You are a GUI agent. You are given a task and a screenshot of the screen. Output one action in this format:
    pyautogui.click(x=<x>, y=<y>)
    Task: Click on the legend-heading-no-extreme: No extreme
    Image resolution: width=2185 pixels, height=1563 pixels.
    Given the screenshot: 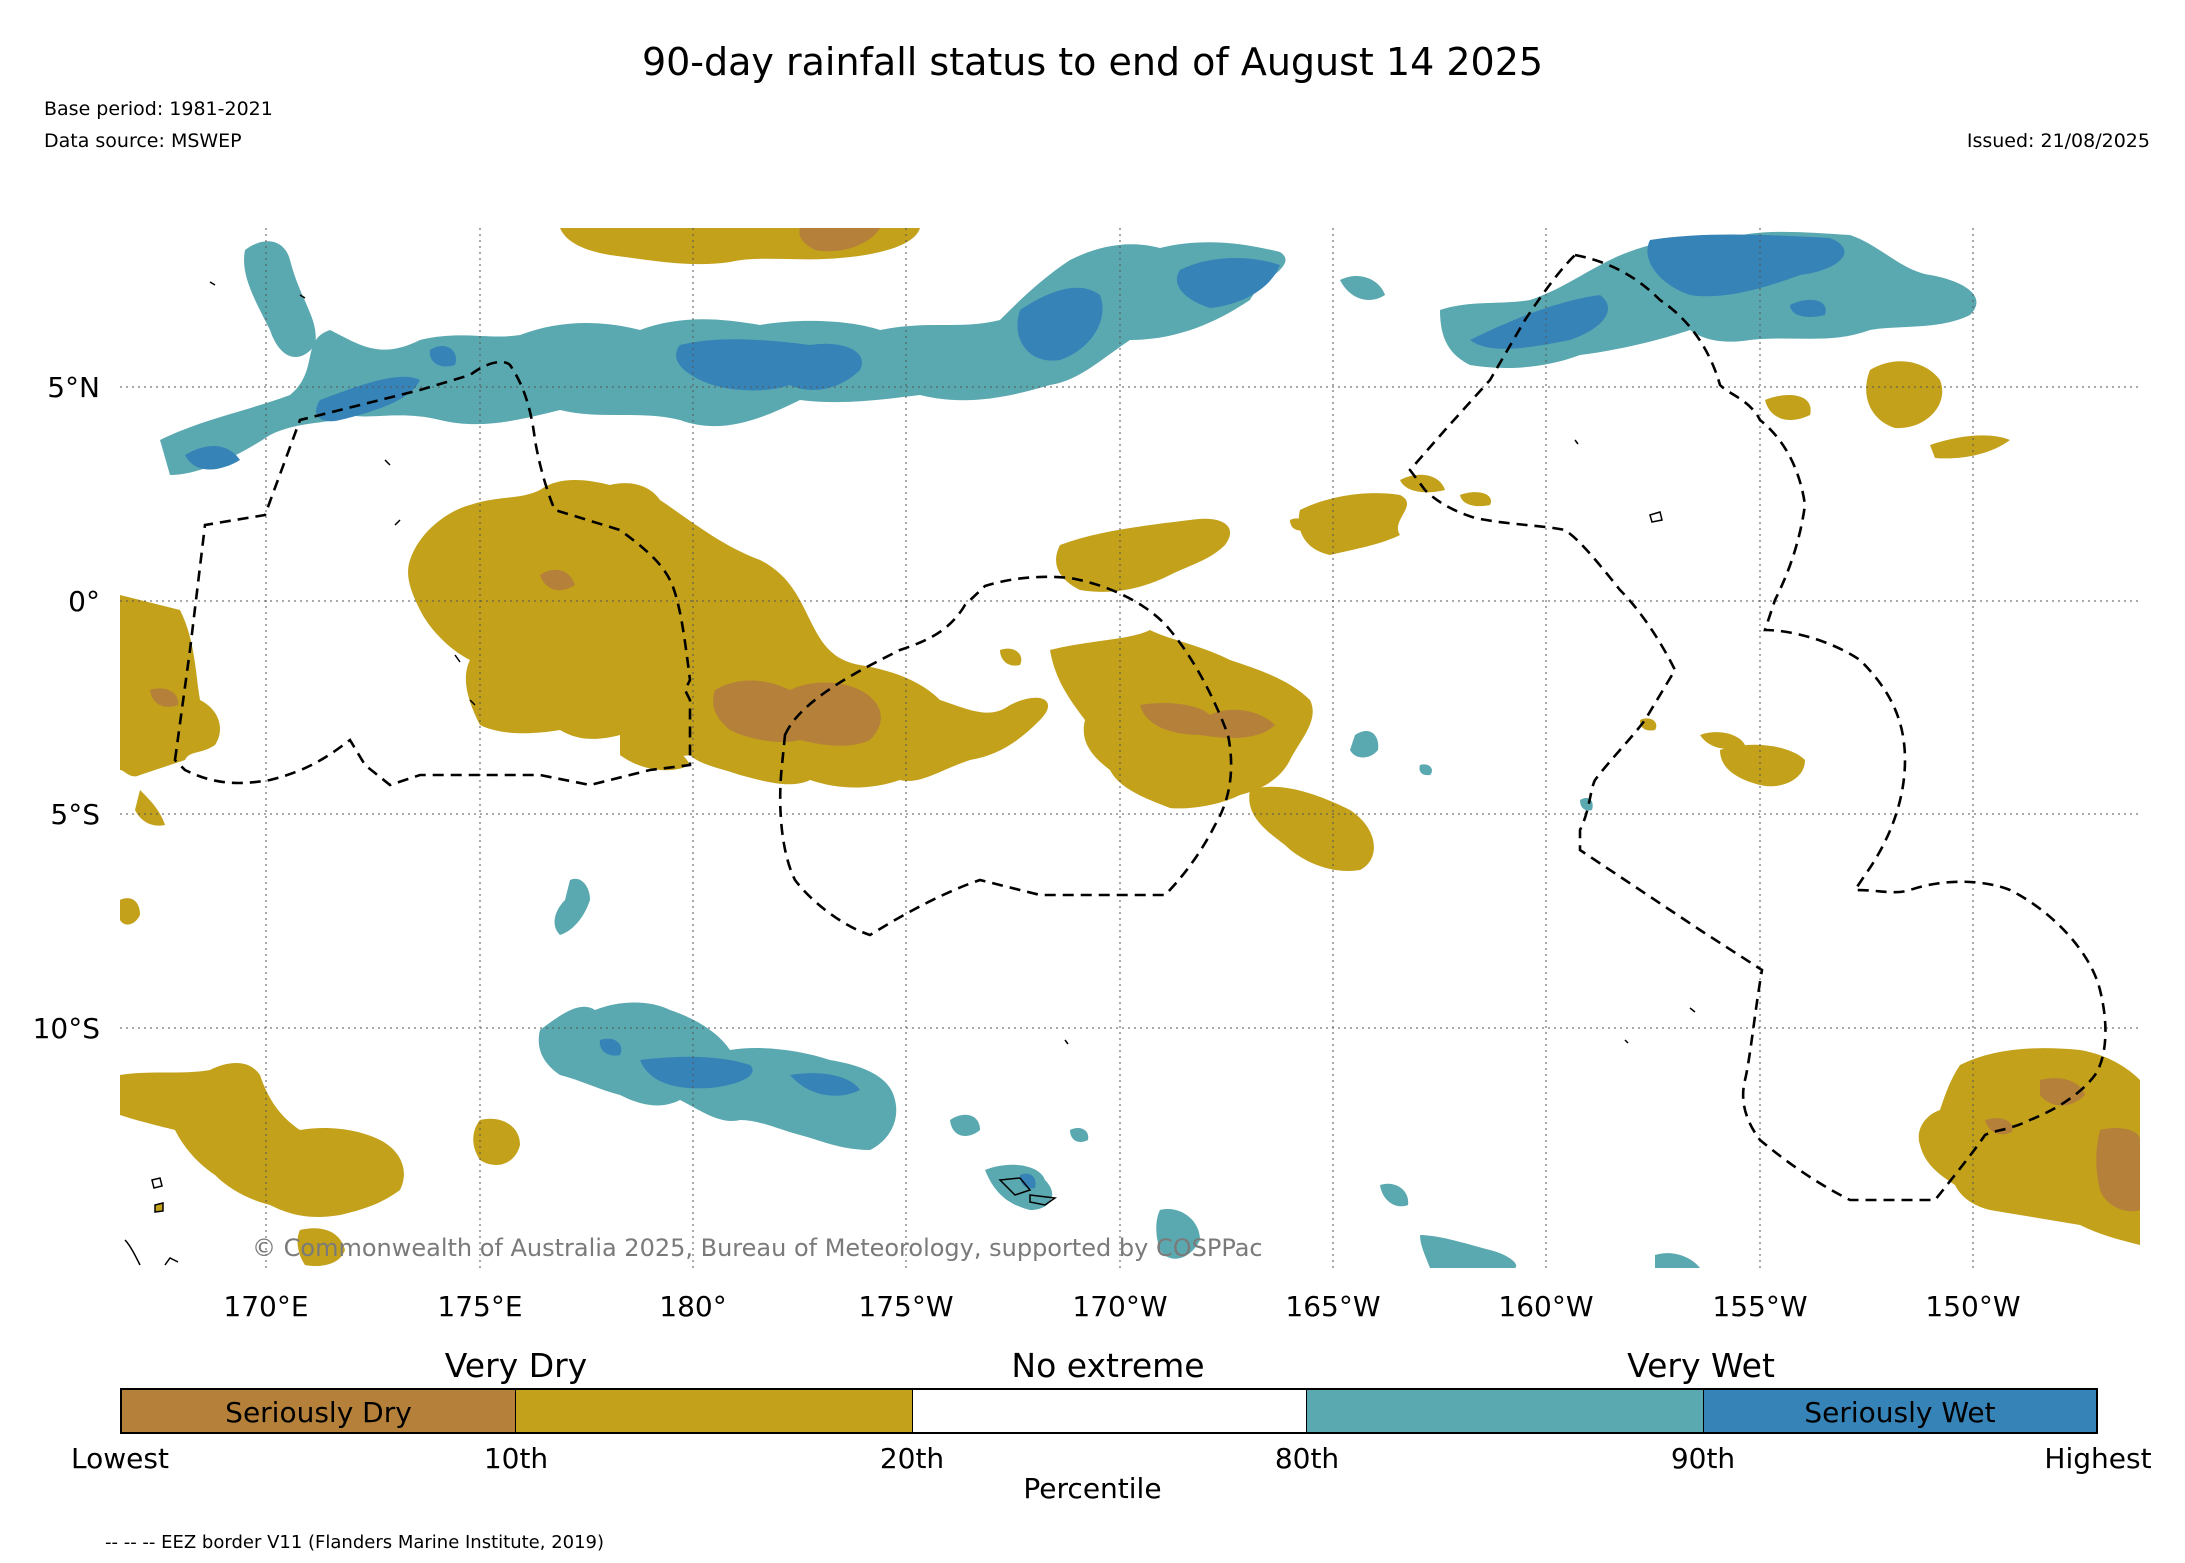 What is the action you would take?
    pyautogui.click(x=1108, y=1365)
    